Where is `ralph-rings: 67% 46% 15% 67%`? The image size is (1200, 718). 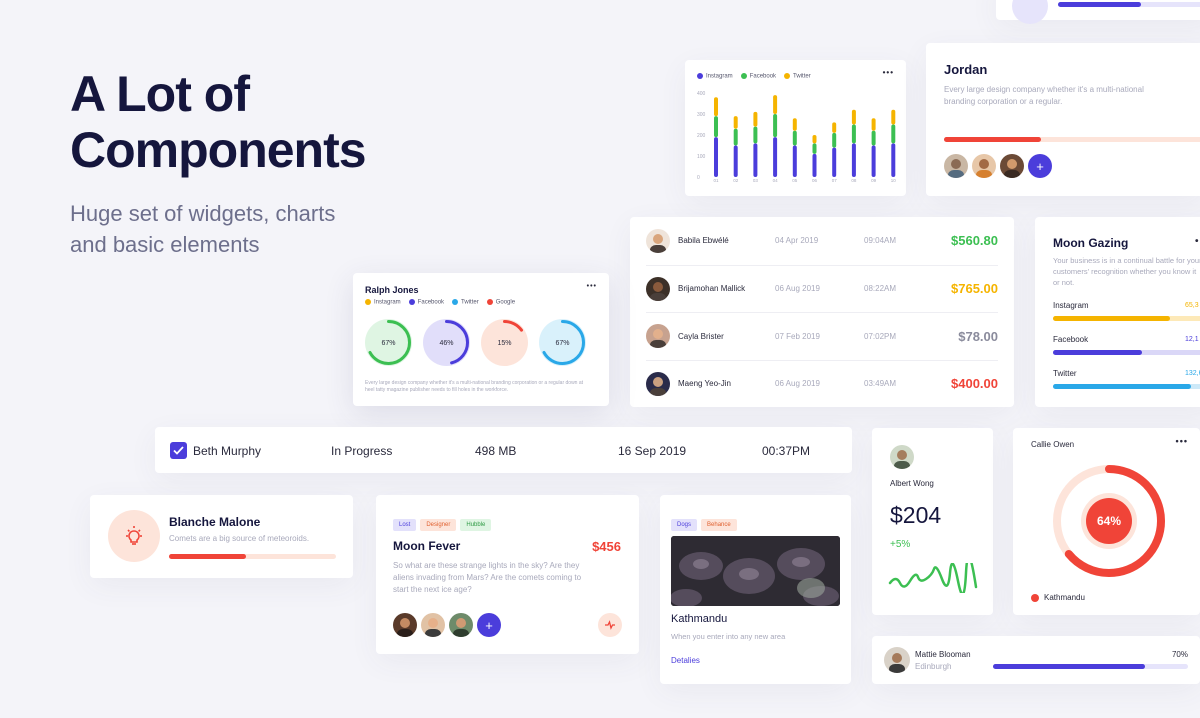
ralph-rings: 67% 46% 15% 67% is located at coordinates (475, 342).